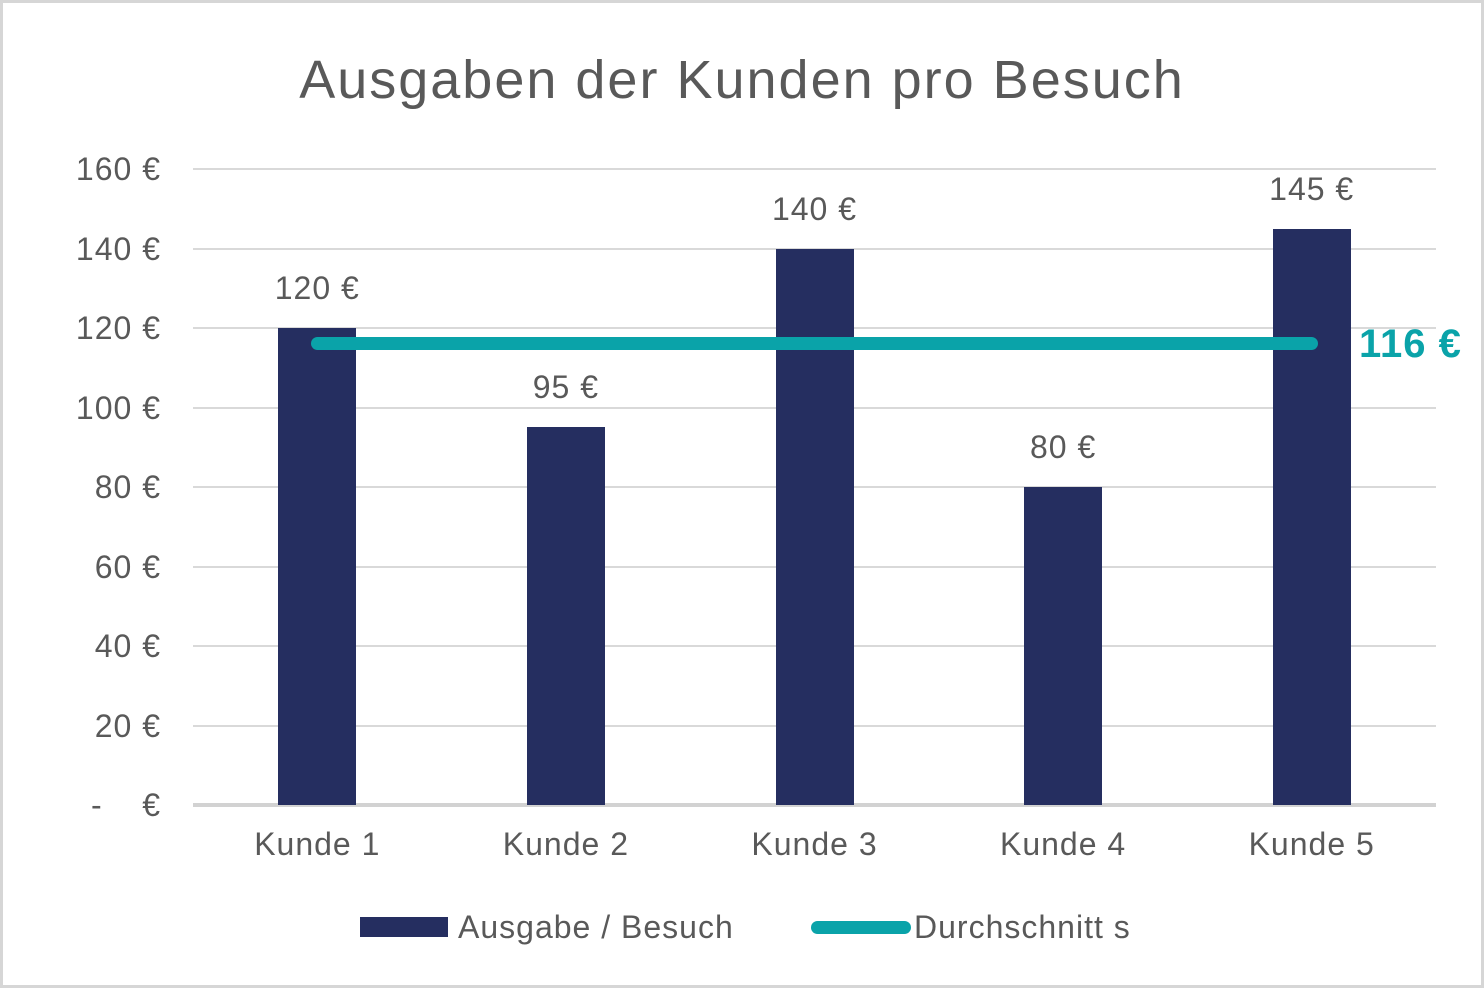 This screenshot has height=988, width=1484. I want to click on y-axis-tick-label: 140 €, so click(118, 248).